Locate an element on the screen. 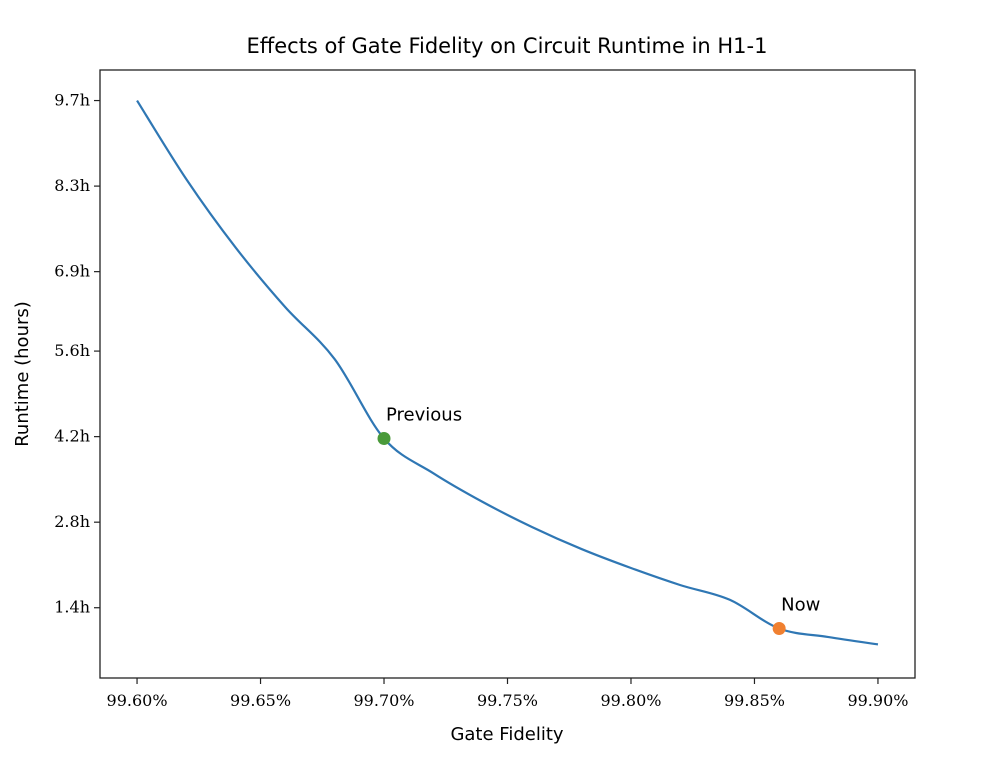 The image size is (988, 782). y-tick-label: 8.3h is located at coordinates (72, 185).